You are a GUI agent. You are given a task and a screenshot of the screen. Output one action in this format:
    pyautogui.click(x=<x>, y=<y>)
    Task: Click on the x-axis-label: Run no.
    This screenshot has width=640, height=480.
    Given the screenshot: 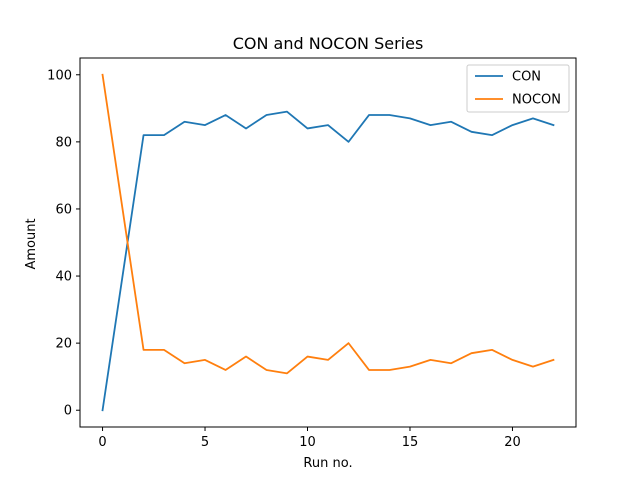 What is the action you would take?
    pyautogui.click(x=327, y=463)
    